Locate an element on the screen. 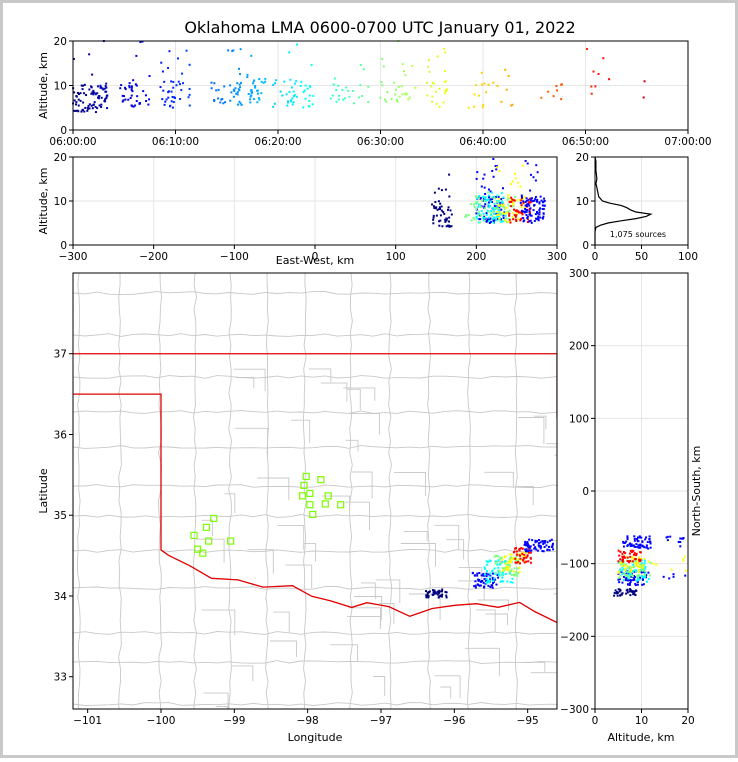 The height and width of the screenshot is (762, 738). station-marker is located at coordinates (203, 553).